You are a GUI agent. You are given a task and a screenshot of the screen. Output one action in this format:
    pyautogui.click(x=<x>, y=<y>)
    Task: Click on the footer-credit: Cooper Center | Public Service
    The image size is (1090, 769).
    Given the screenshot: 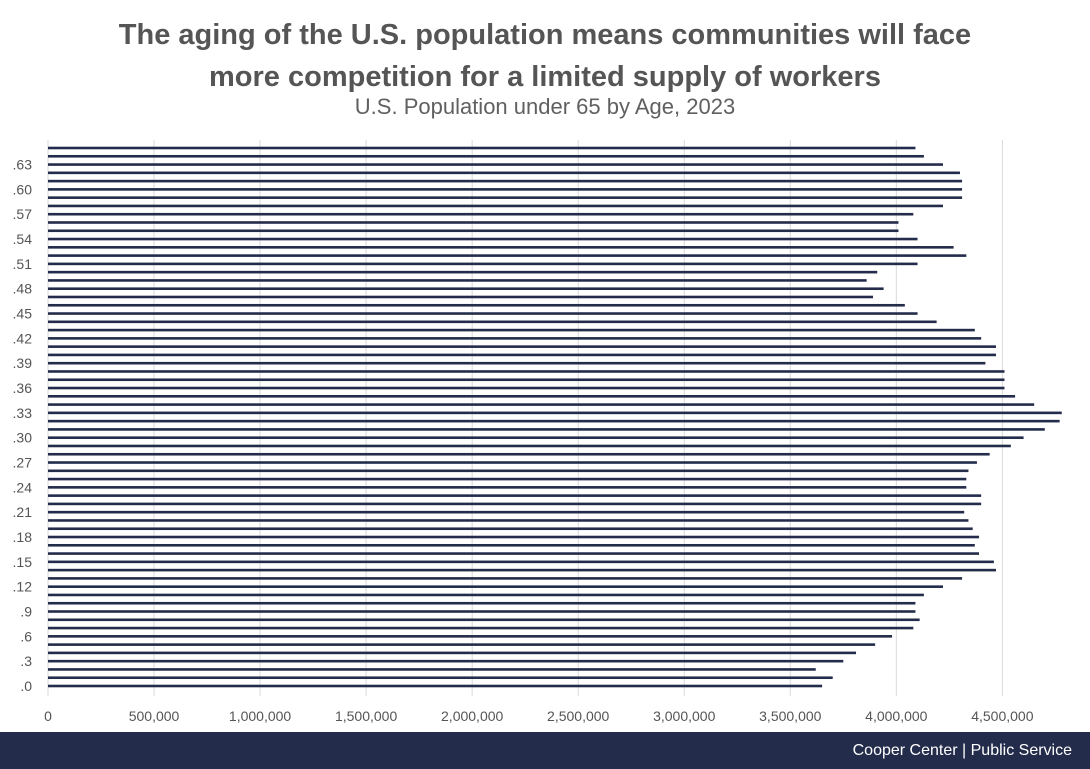 What is the action you would take?
    pyautogui.click(x=962, y=750)
    